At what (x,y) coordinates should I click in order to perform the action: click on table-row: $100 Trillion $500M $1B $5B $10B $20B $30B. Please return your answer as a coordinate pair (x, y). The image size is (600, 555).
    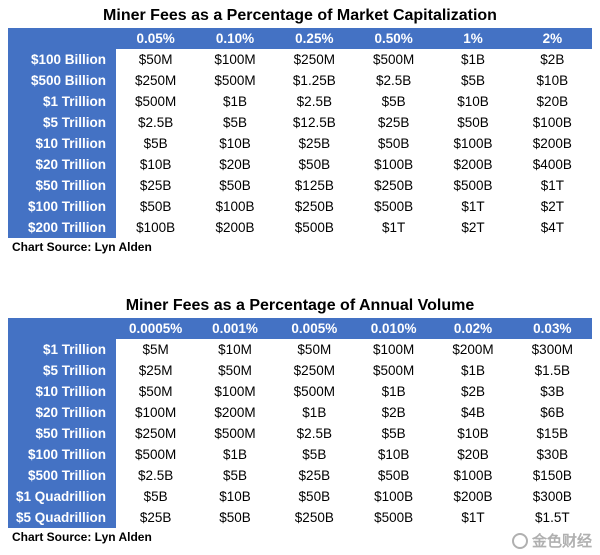
    Looking at the image, I should click on (300, 454).